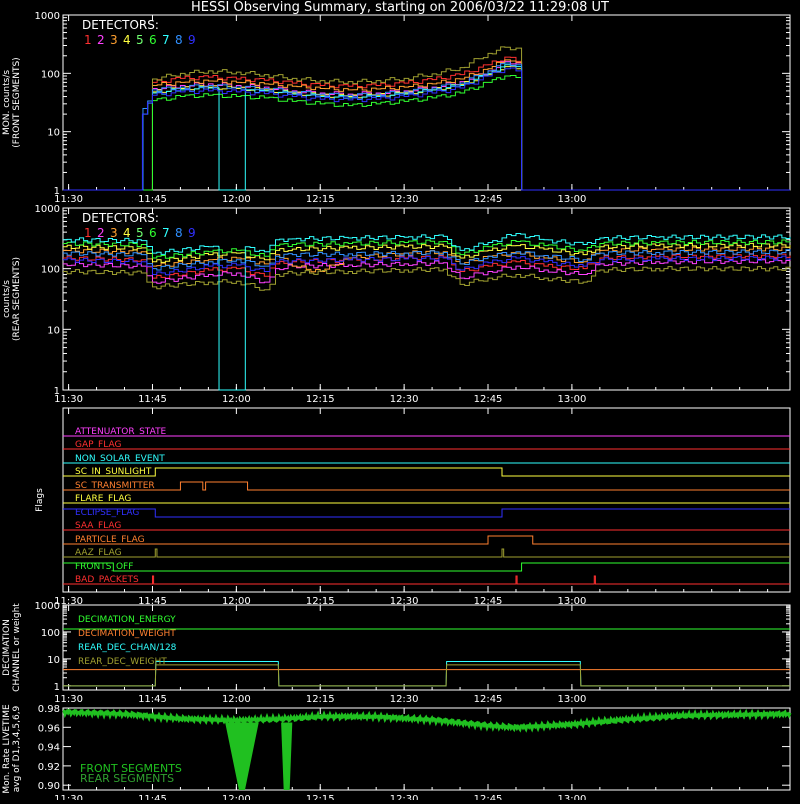 This screenshot has height=804, width=800. Describe the element at coordinates (140, 233) in the screenshot. I see `rear-detector-number: 5` at that location.